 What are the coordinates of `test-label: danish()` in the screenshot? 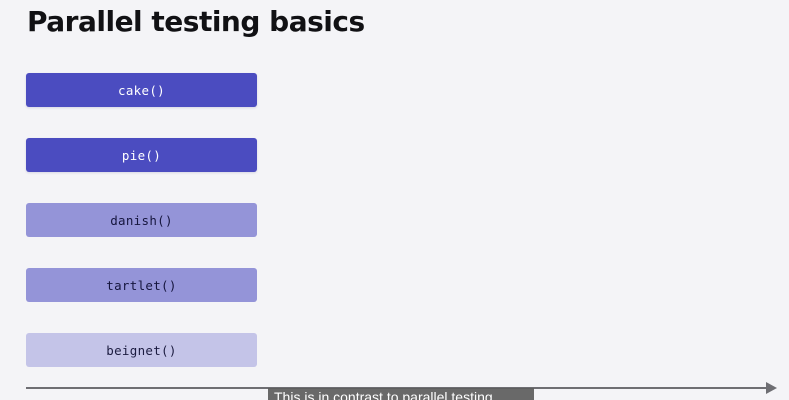 It's located at (141, 220).